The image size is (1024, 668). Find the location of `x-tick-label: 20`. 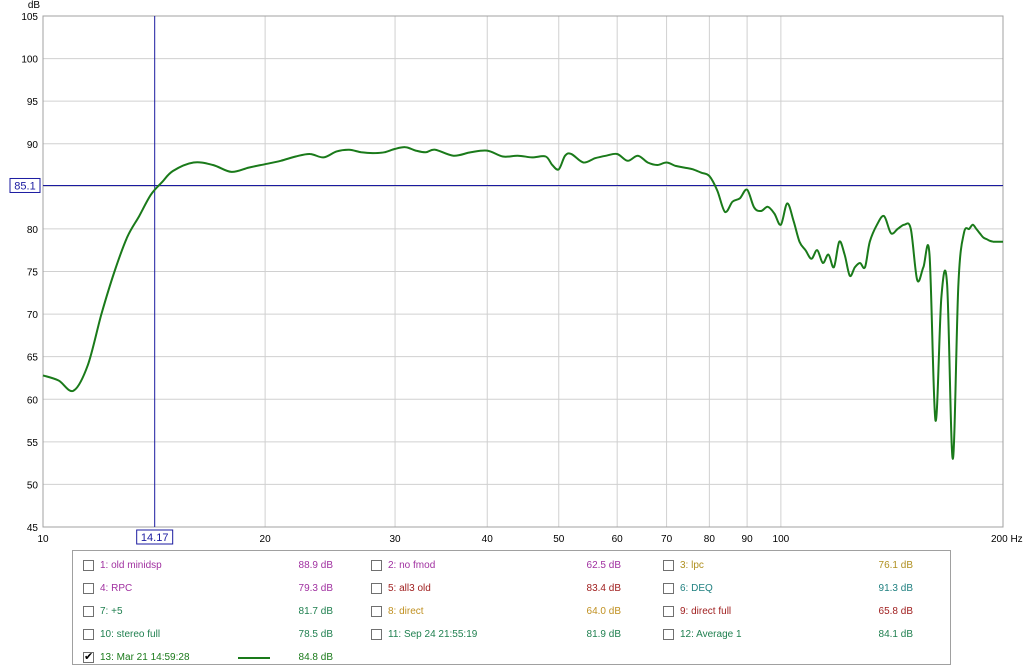

x-tick-label: 20 is located at coordinates (266, 539).